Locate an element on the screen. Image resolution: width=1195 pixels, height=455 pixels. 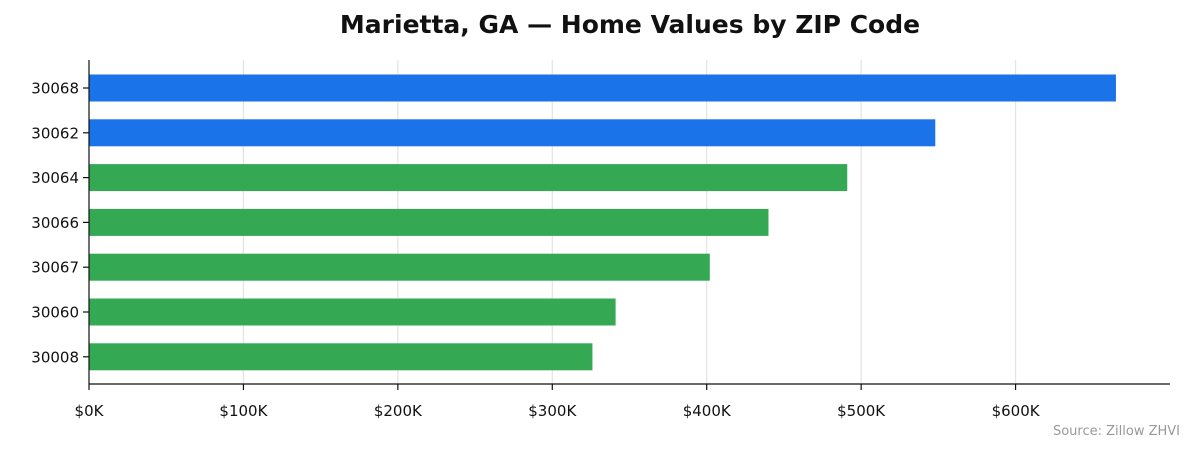
y-tick-label: 30064 is located at coordinates (55, 178).